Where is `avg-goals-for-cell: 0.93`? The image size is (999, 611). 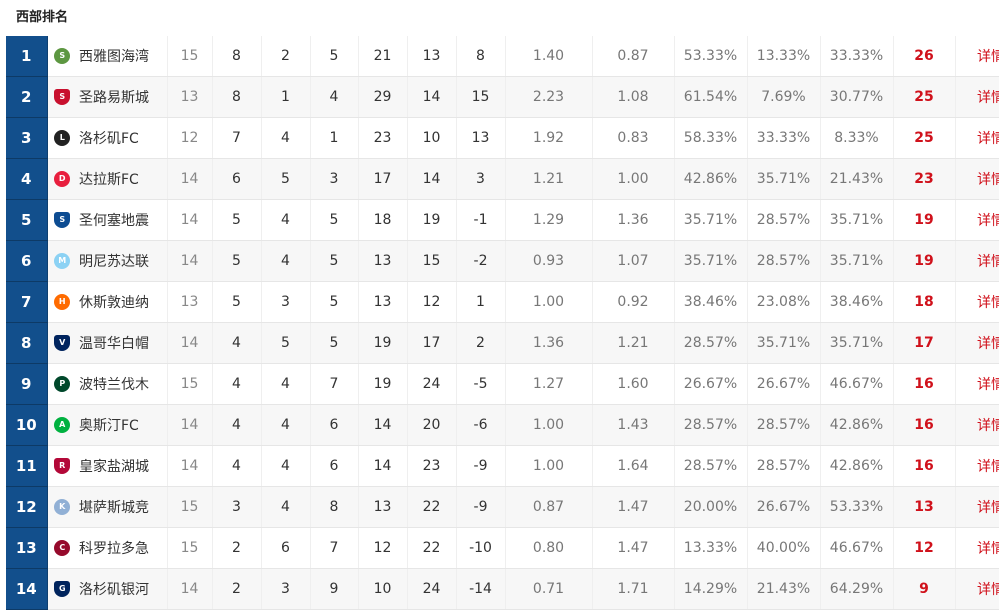 avg-goals-for-cell: 0.93 is located at coordinates (549, 261).